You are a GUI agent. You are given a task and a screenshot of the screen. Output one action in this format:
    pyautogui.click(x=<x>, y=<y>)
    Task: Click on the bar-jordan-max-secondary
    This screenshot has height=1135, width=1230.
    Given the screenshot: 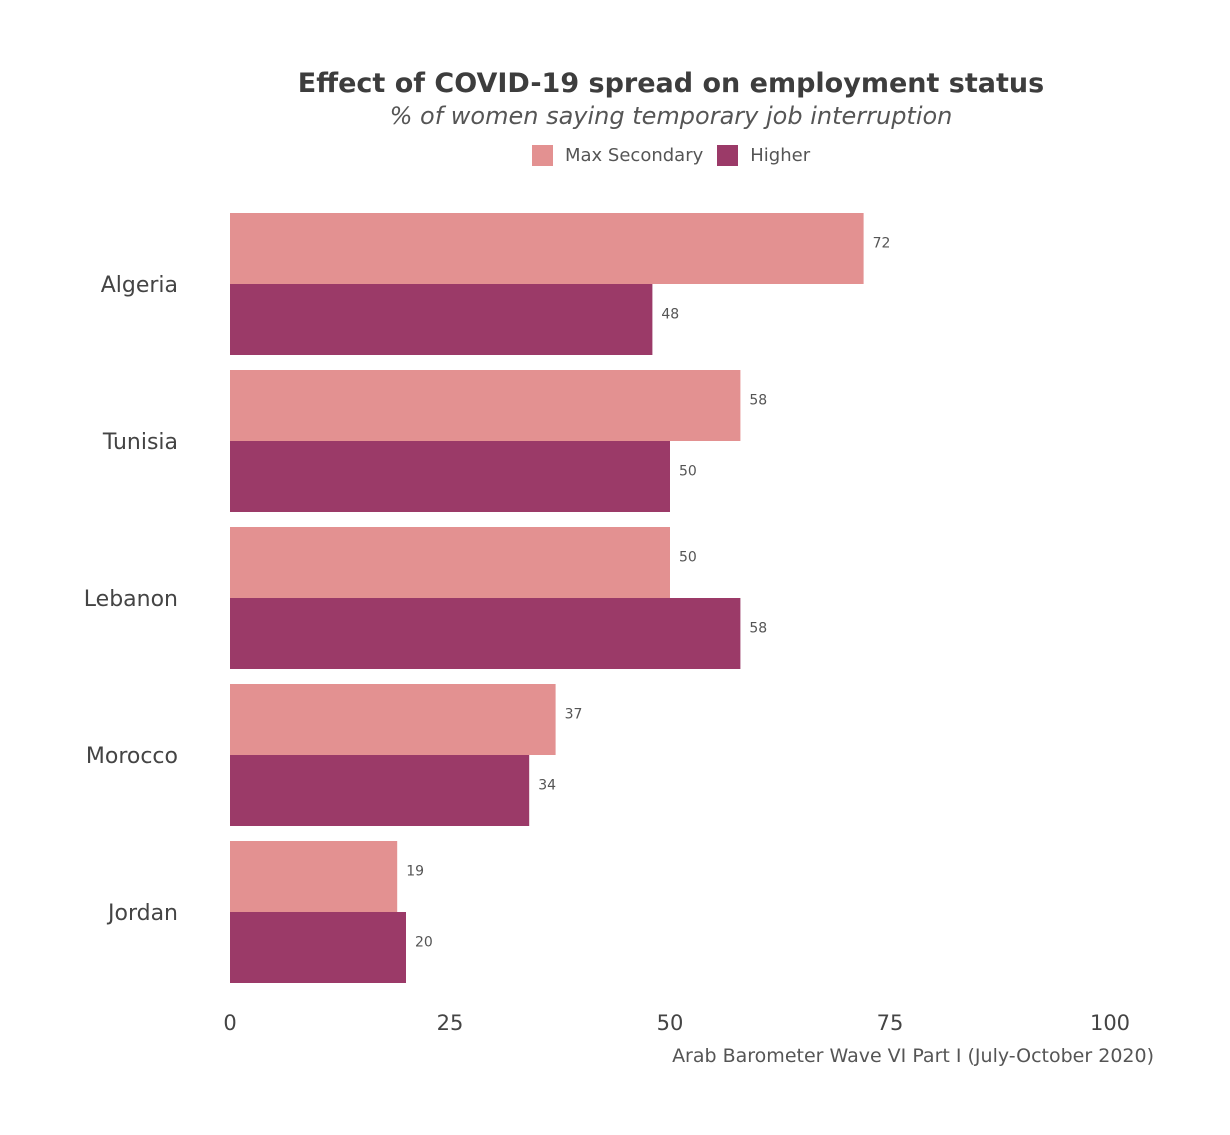 What is the action you would take?
    pyautogui.click(x=314, y=876)
    